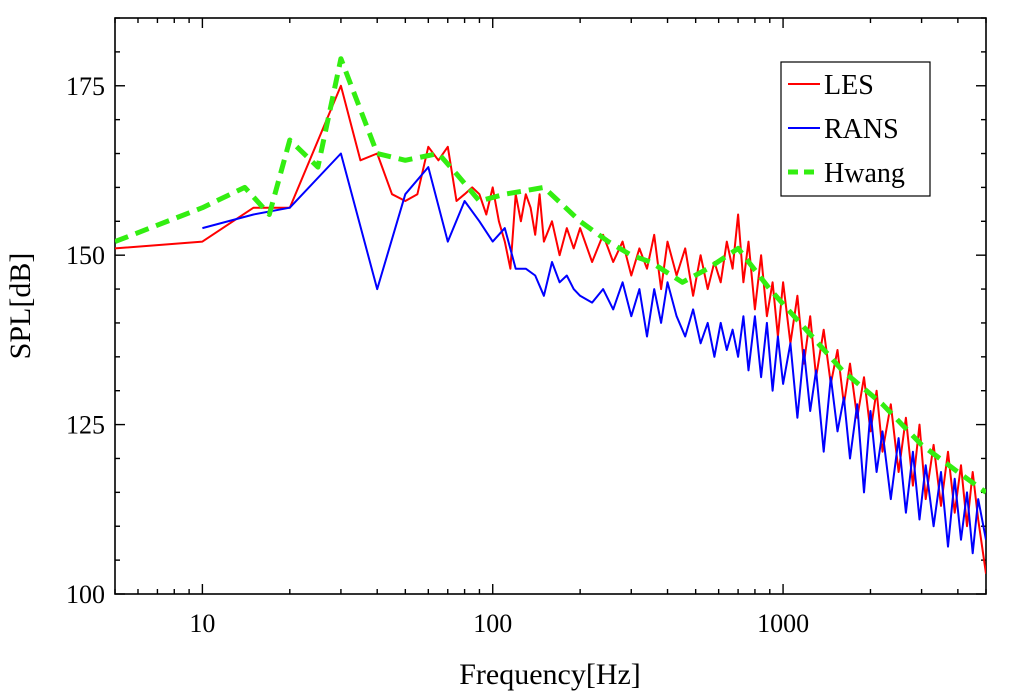 Image resolution: width=1029 pixels, height=696 pixels. What do you see at coordinates (492, 623) in the screenshot?
I see `x-tick-label: 100` at bounding box center [492, 623].